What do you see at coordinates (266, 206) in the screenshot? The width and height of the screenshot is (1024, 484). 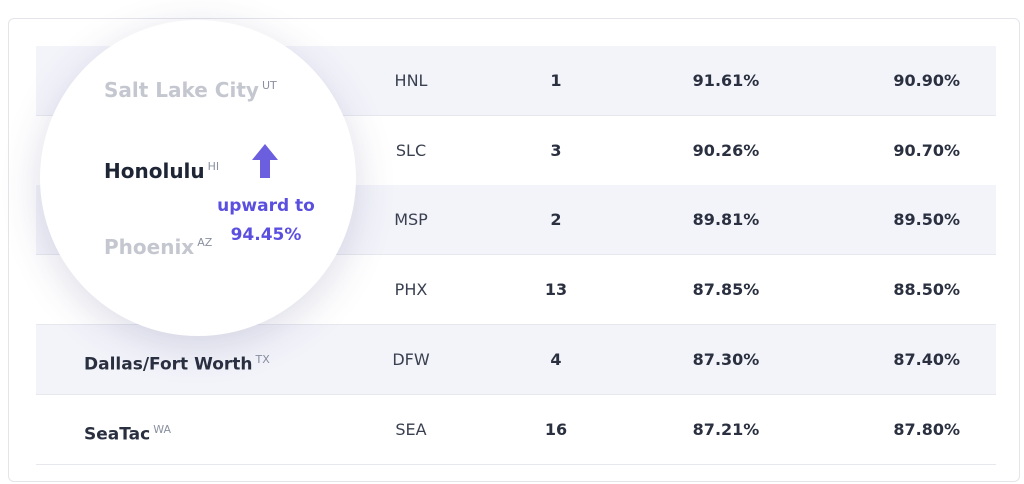 I see `note: upward to` at bounding box center [266, 206].